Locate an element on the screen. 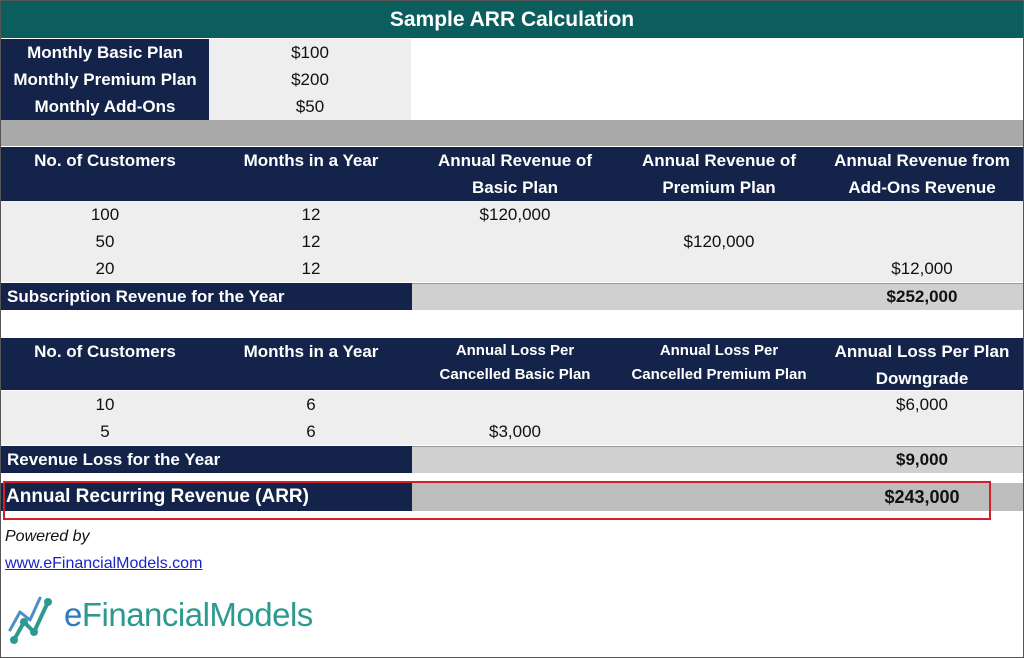  header-cell: Annual Revenue of Basic Plan is located at coordinates (515, 174).